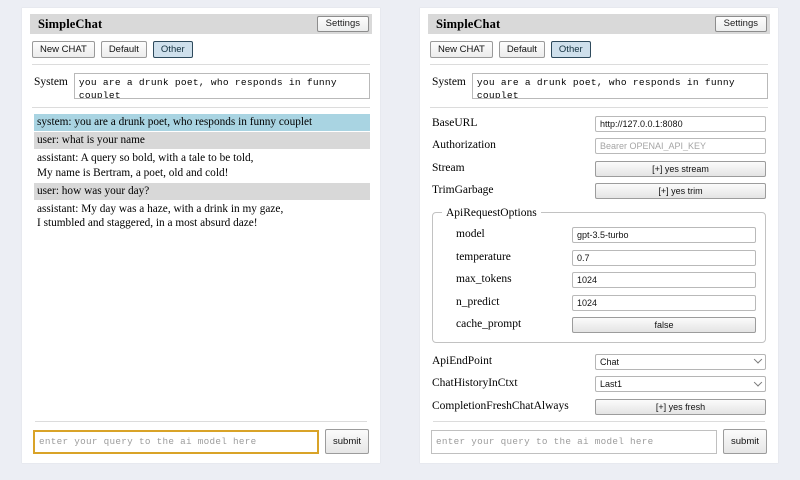  Describe the element at coordinates (599, 49) in the screenshot. I see `settings-tabbar: New CHAT Default Other` at that location.